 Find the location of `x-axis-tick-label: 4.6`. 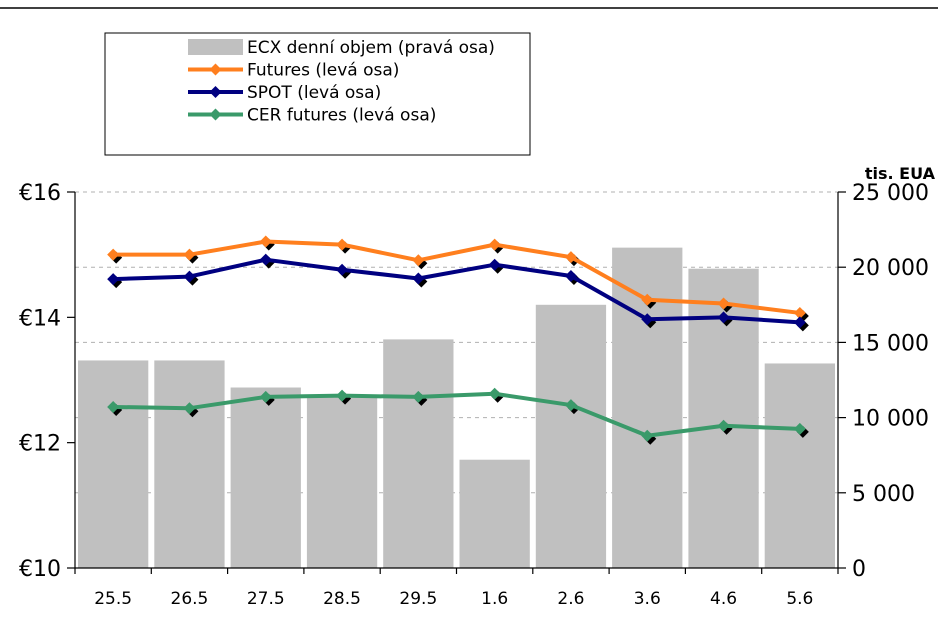

x-axis-tick-label: 4.6 is located at coordinates (723, 599).